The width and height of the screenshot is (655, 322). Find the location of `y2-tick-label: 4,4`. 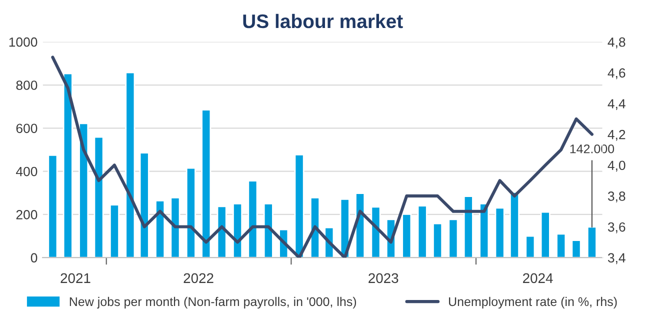

y2-tick-label: 4,4 is located at coordinates (617, 104).